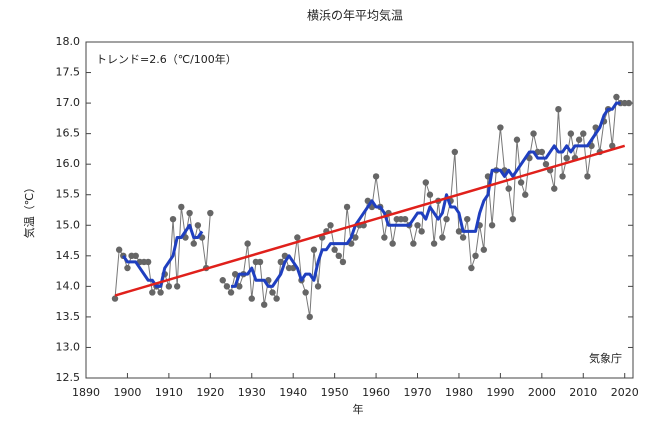 This screenshot has height=422, width=660. What do you see at coordinates (68, 102) in the screenshot?
I see `y-tick-label: 17.0` at bounding box center [68, 102].